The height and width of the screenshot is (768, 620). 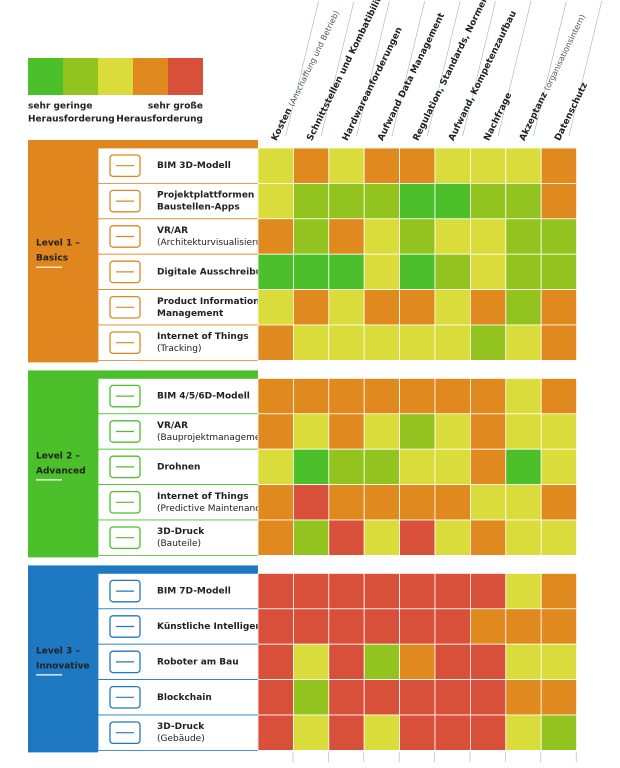 I want to click on column-label: Aufwand, Kompetenzaufbau, so click(x=483, y=75).